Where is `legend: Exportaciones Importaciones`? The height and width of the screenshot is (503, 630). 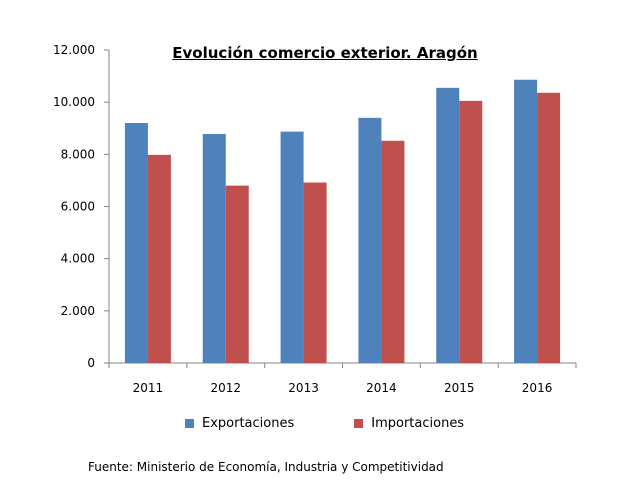 legend: Exportaciones Importaciones is located at coordinates (324, 423).